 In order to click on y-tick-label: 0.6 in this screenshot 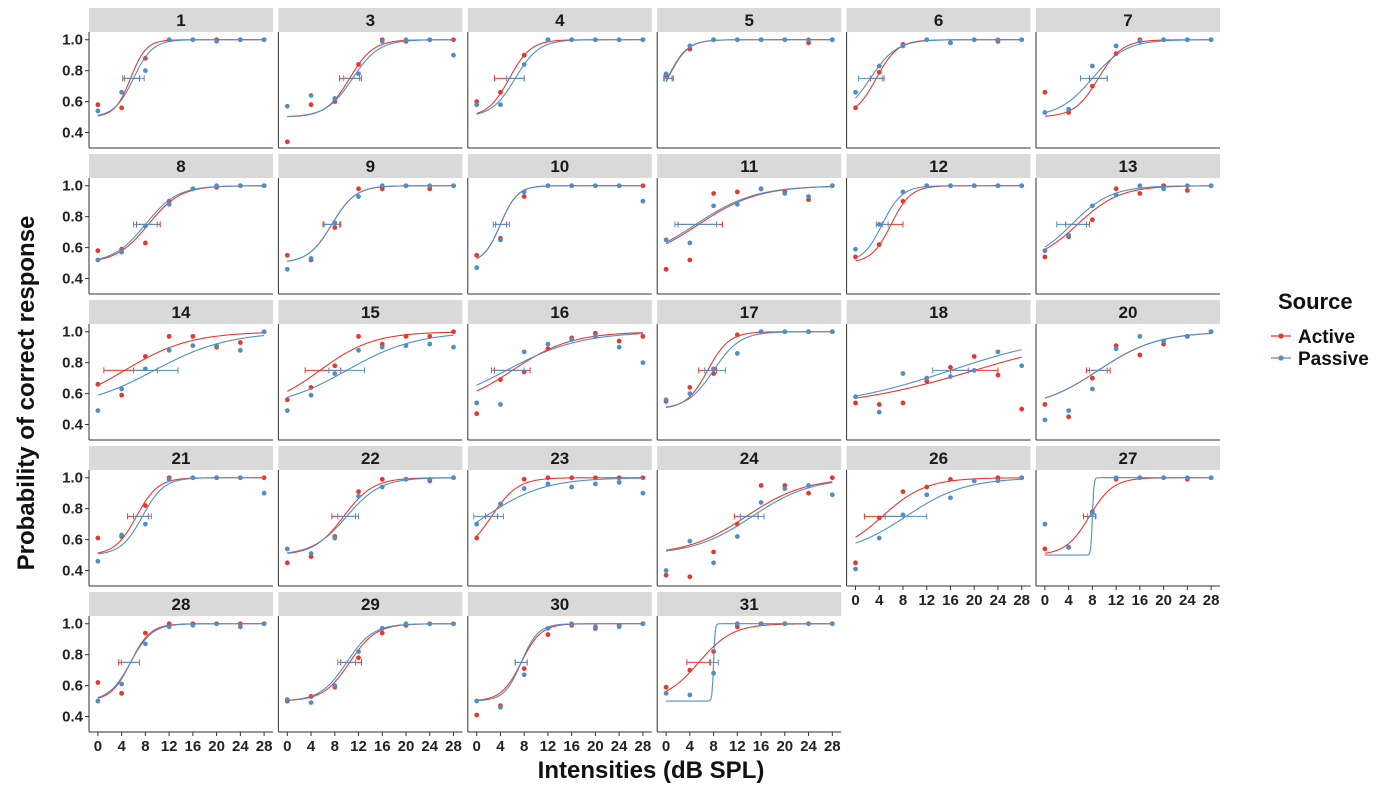, I will do `click(72, 248)`.